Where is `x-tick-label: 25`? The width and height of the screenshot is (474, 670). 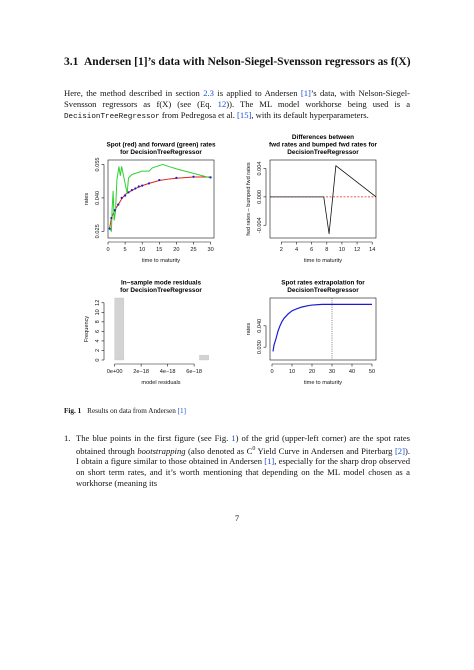
x-tick-label: 25 is located at coordinates (193, 250).